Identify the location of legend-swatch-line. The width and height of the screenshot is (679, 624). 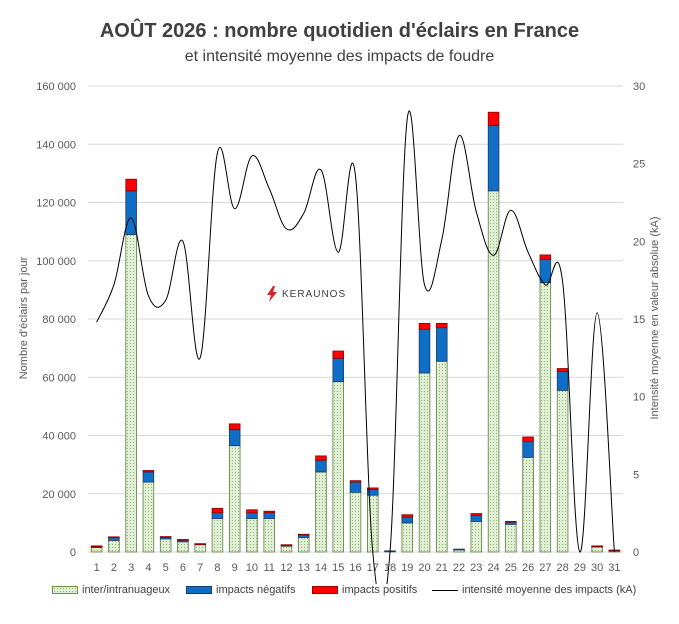
(445, 590).